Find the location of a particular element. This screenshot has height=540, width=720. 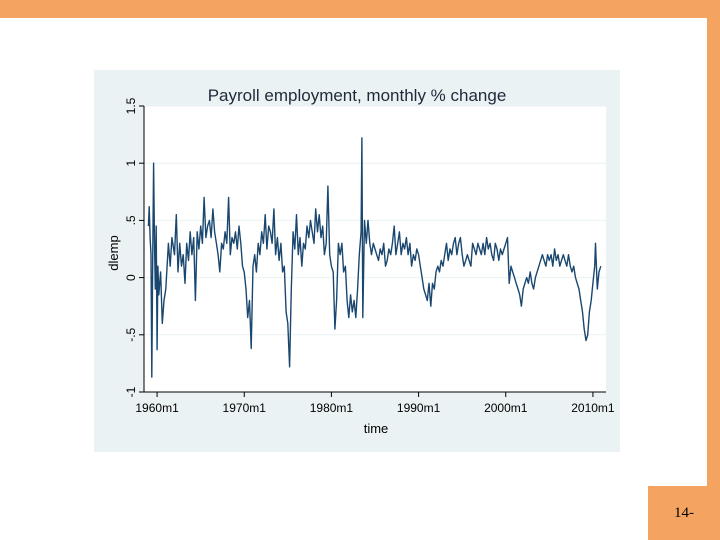

y-tick-label-0: -1 is located at coordinates (131, 391).